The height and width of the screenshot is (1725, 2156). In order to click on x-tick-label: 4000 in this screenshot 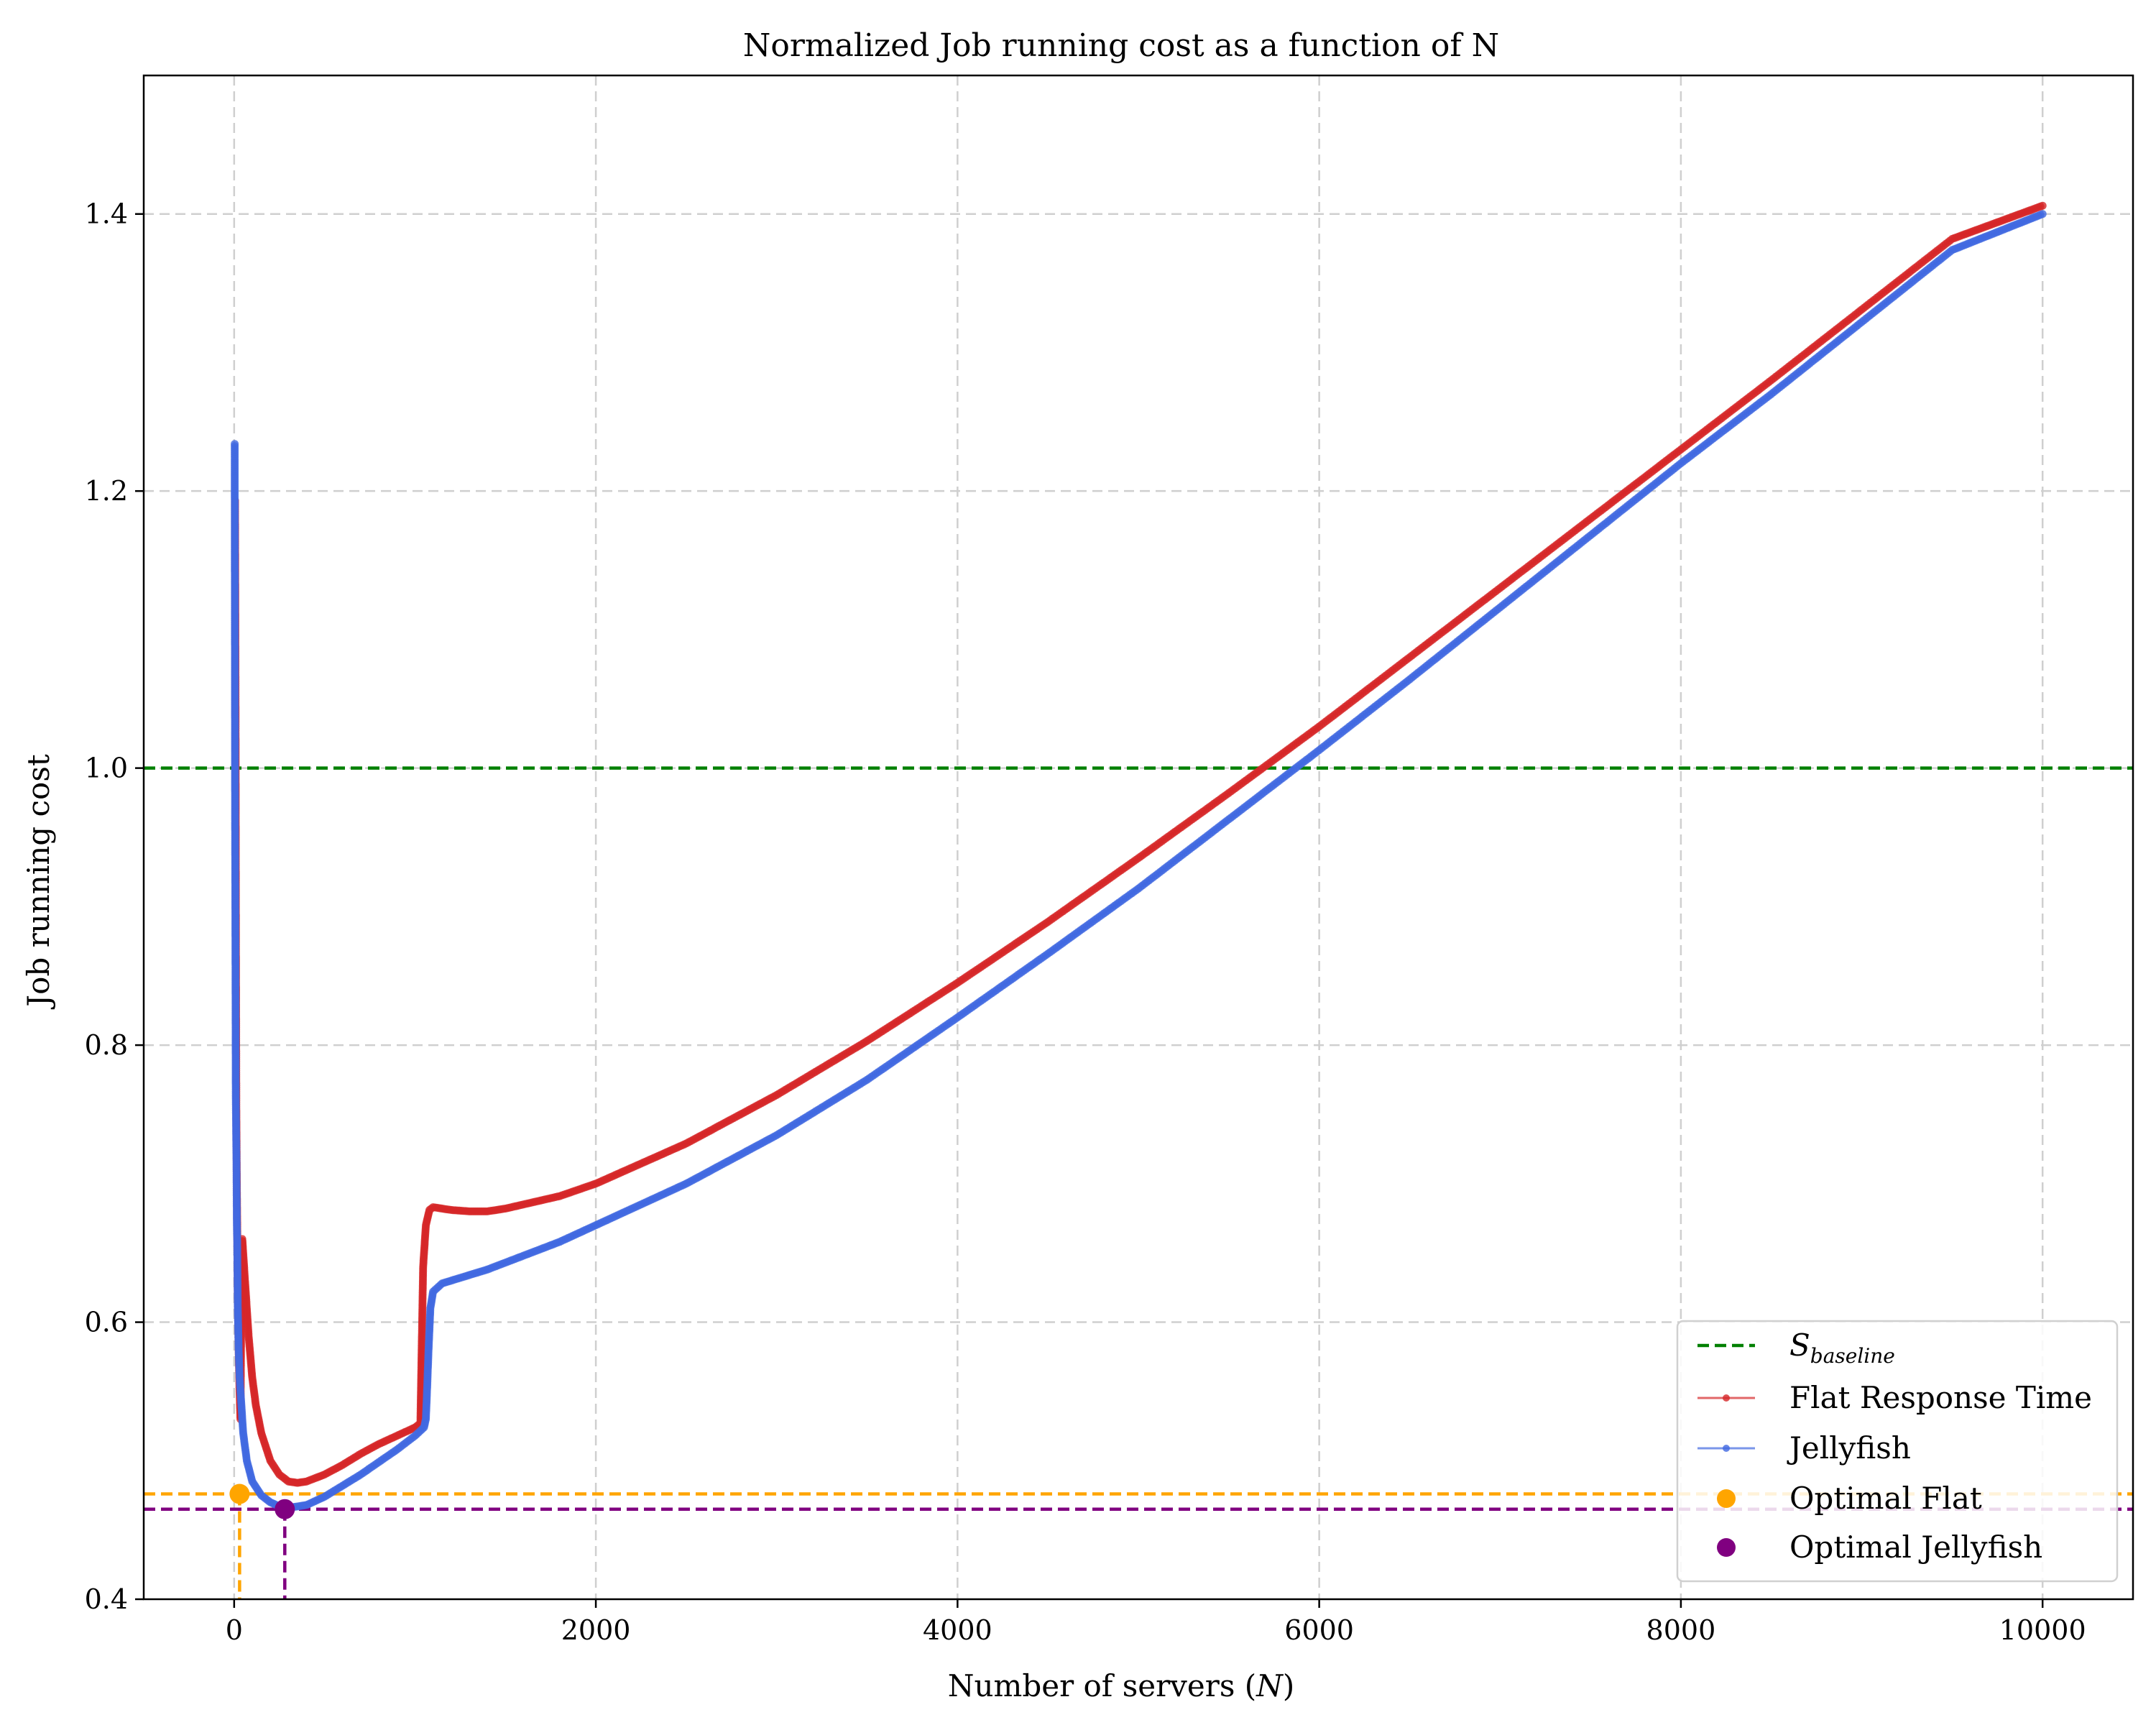, I will do `click(957, 1630)`.